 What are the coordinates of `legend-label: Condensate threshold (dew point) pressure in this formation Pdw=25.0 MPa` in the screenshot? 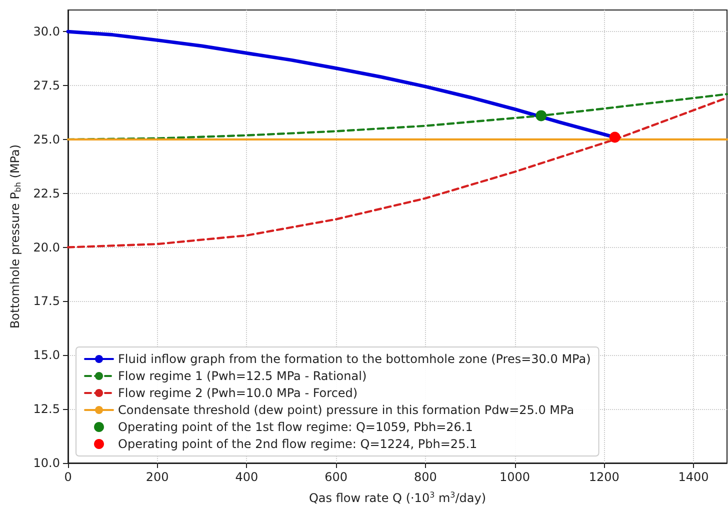 It's located at (346, 410).